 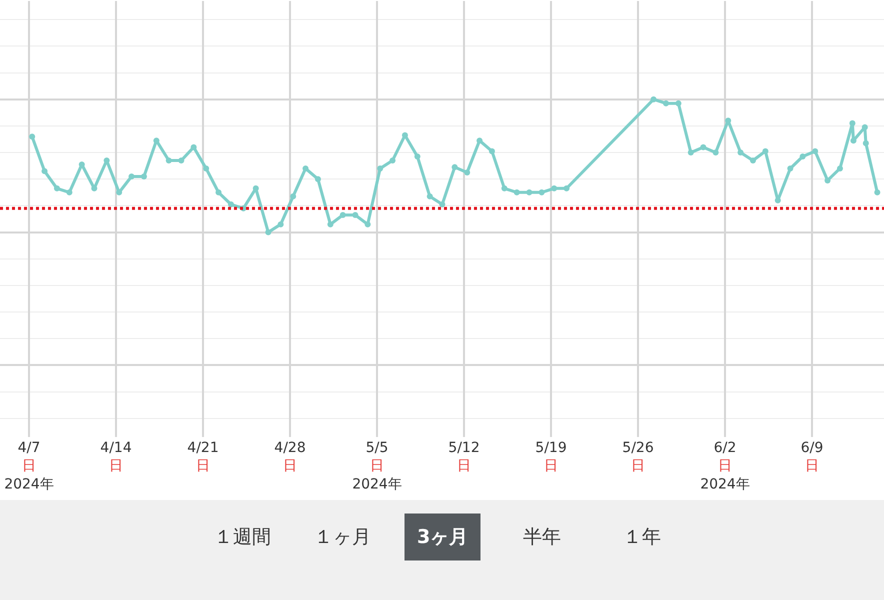 What do you see at coordinates (725, 466) in the screenshot?
I see `x-tick-label: 6/2 日 2024年` at bounding box center [725, 466].